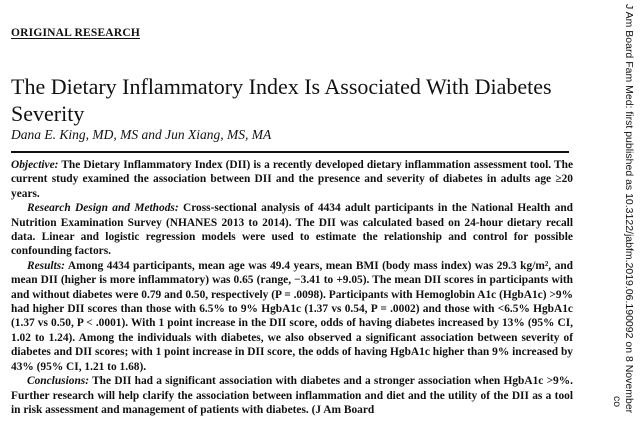 This screenshot has width=640, height=426. What do you see at coordinates (58, 381) in the screenshot?
I see `conclusions-heading: Conclusions:` at bounding box center [58, 381].